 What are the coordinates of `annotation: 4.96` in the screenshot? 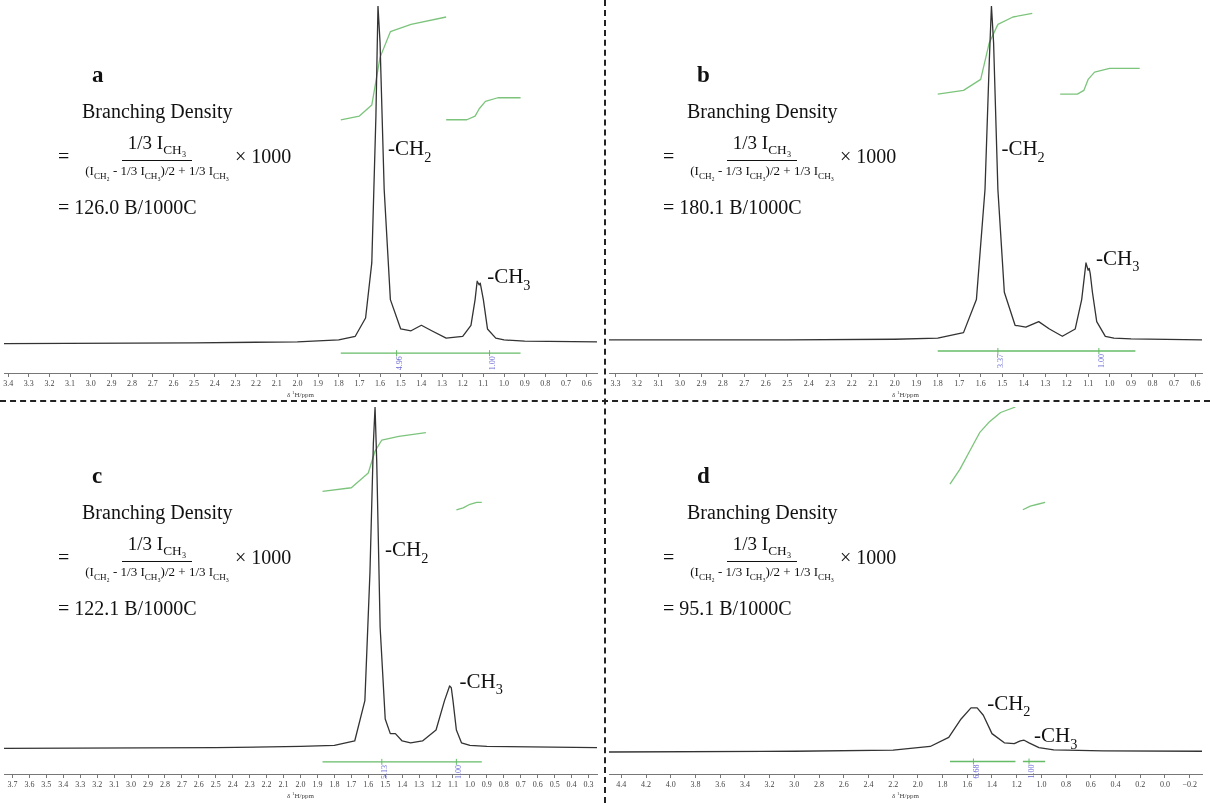 It's located at (399, 363).